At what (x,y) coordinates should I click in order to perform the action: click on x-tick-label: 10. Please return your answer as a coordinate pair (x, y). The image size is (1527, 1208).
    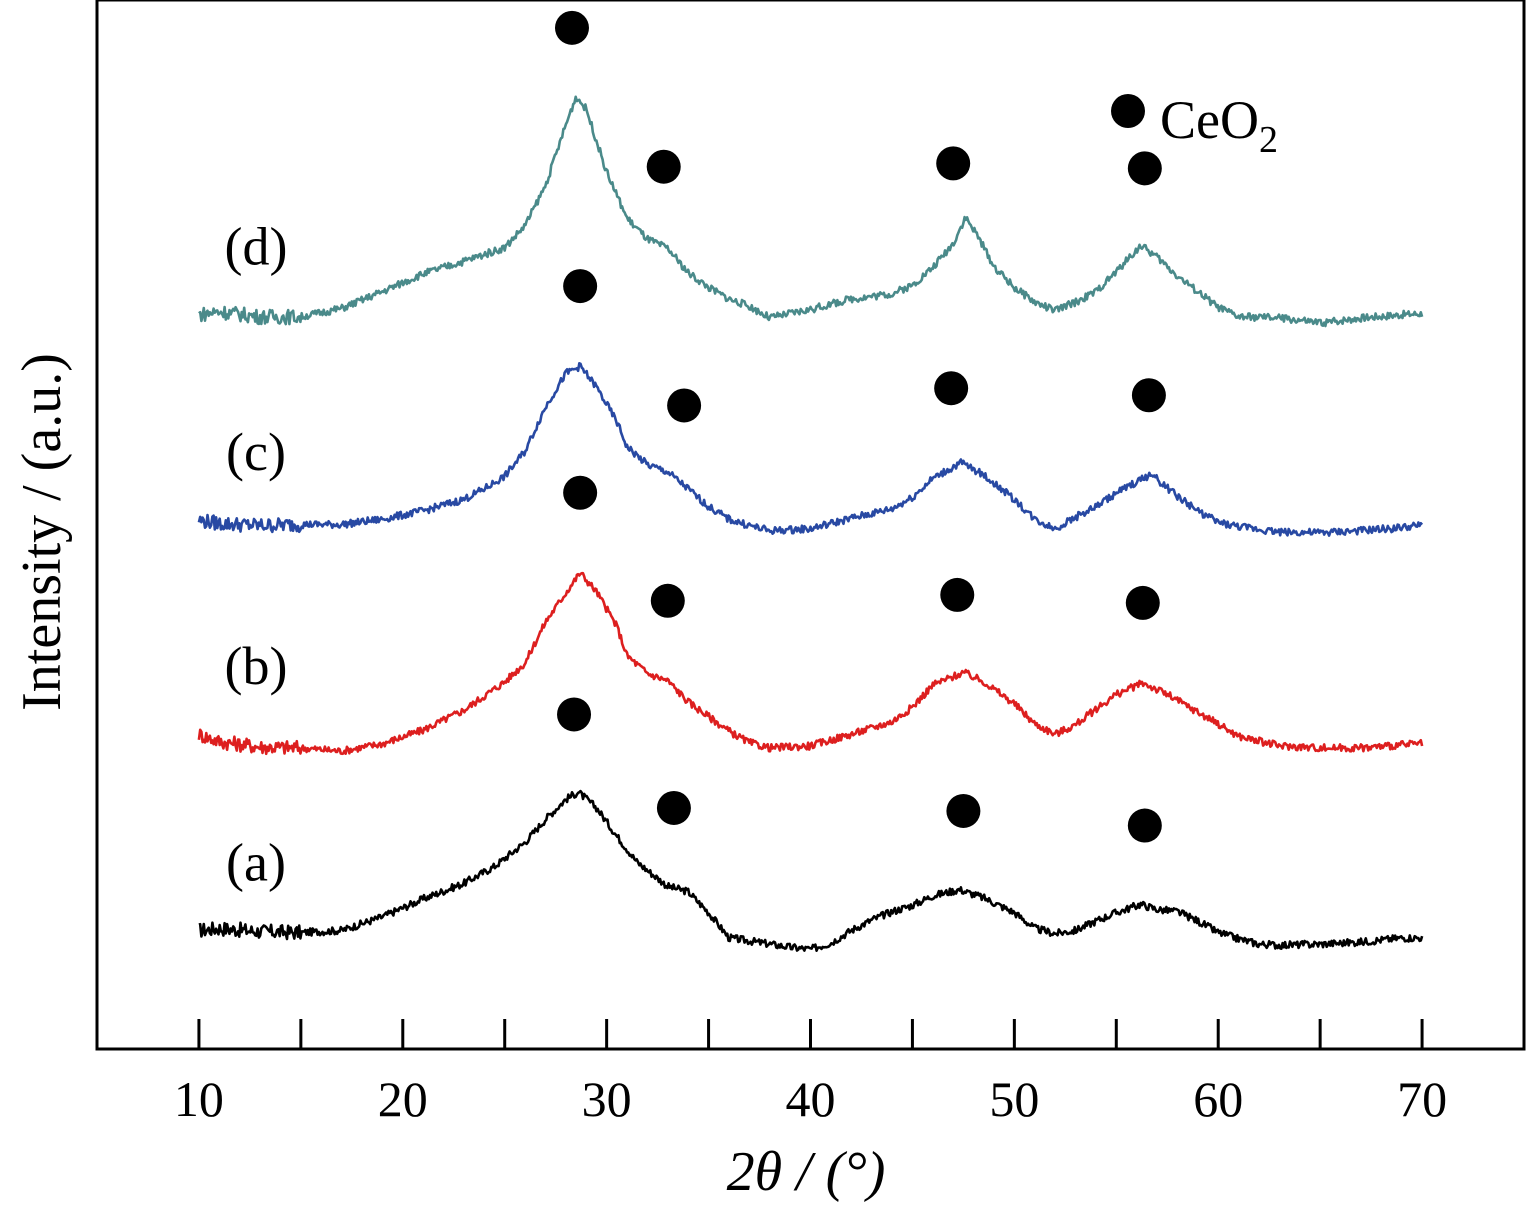
    Looking at the image, I should click on (199, 1099).